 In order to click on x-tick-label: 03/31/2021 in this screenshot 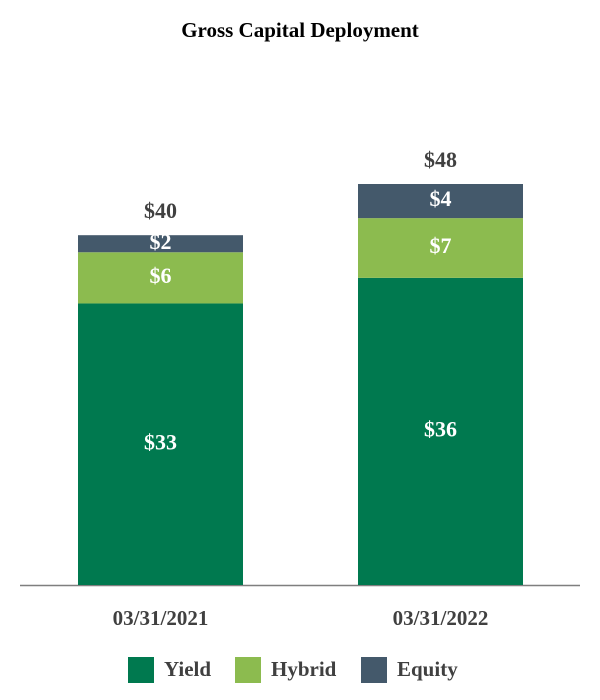, I will do `click(161, 618)`.